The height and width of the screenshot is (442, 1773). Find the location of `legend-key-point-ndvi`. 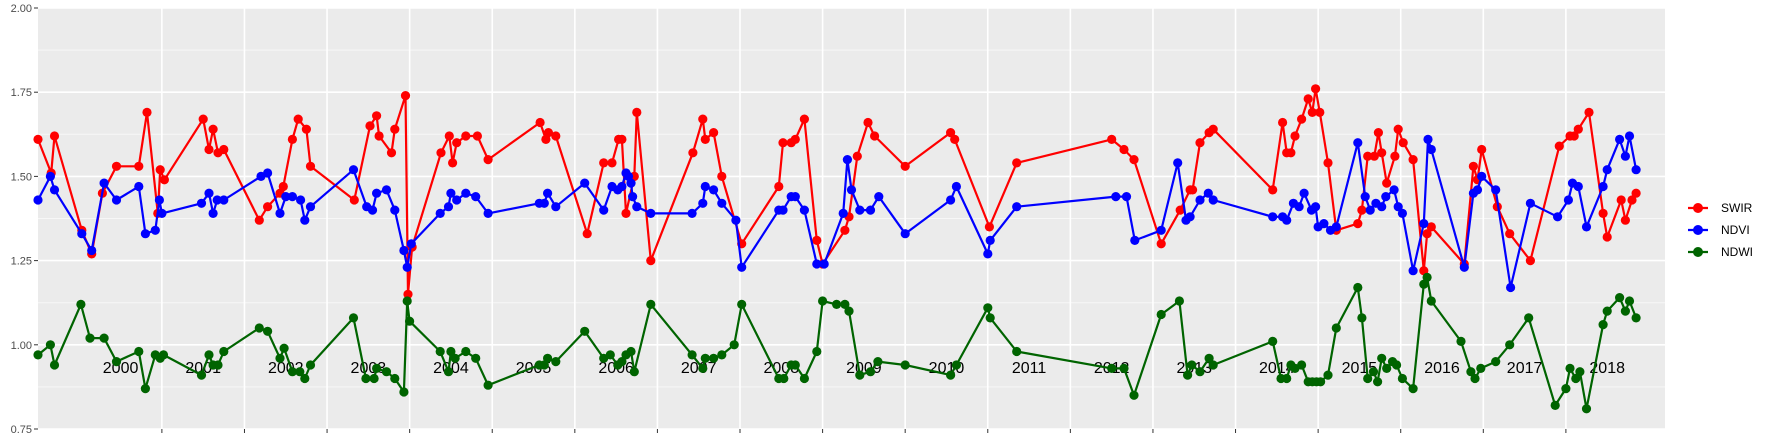

legend-key-point-ndvi is located at coordinates (1698, 230).